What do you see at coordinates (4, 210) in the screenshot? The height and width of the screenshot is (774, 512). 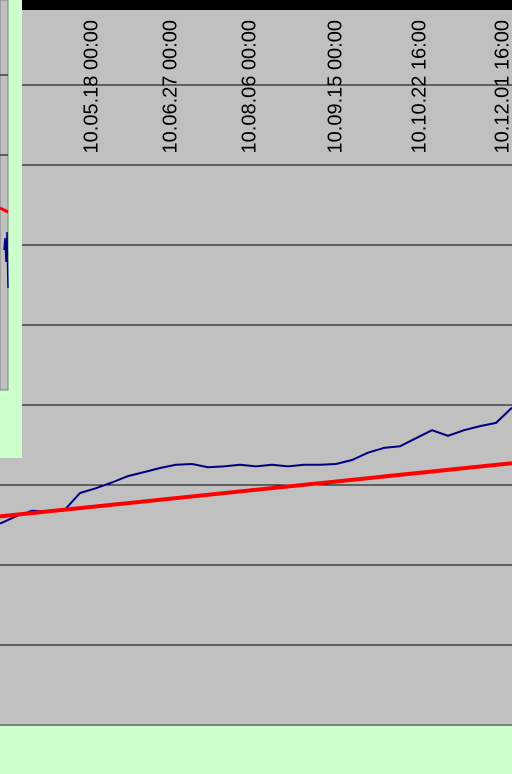 I see `inset-trend` at bounding box center [4, 210].